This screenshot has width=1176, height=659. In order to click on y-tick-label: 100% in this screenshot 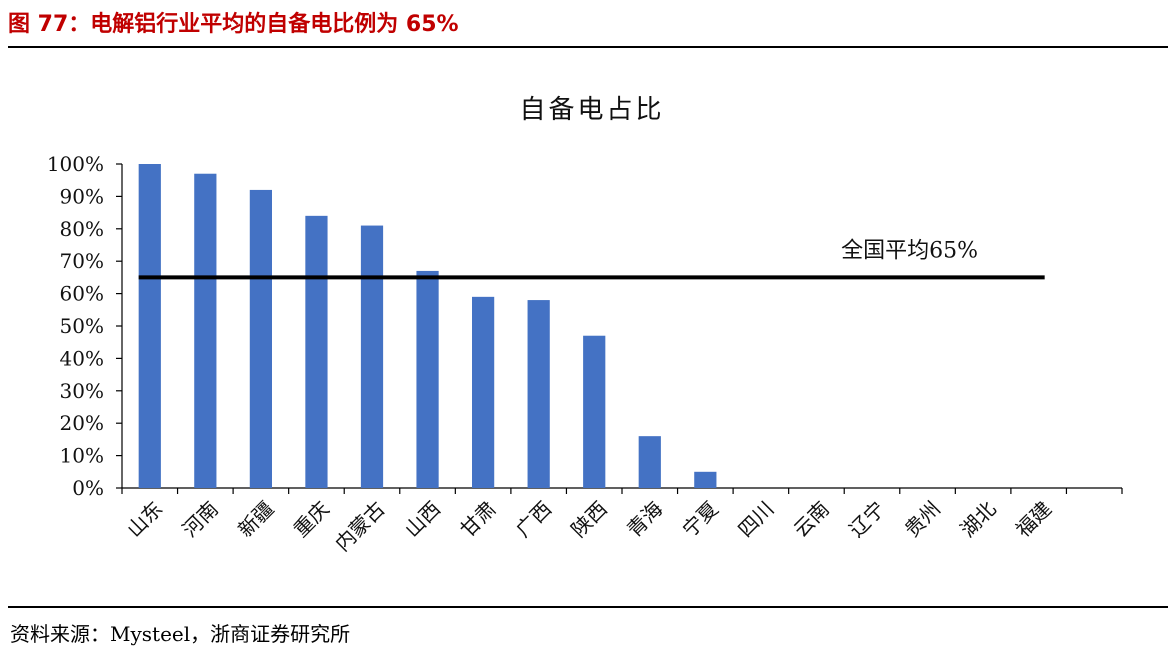, I will do `click(75, 164)`.